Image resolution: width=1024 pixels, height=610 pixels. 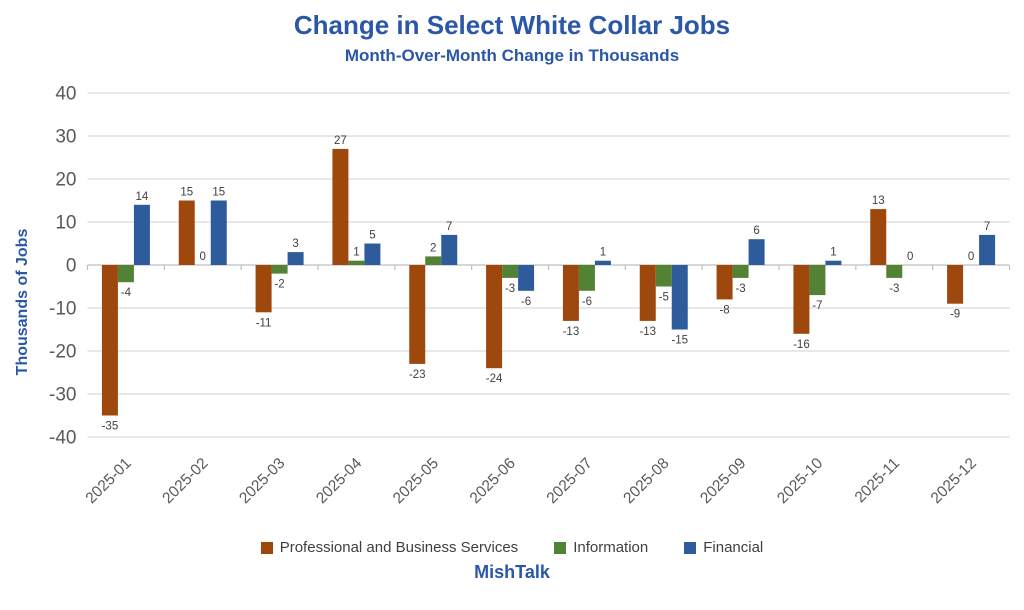 What do you see at coordinates (65, 223) in the screenshot?
I see `y-axis-tick-label: 10` at bounding box center [65, 223].